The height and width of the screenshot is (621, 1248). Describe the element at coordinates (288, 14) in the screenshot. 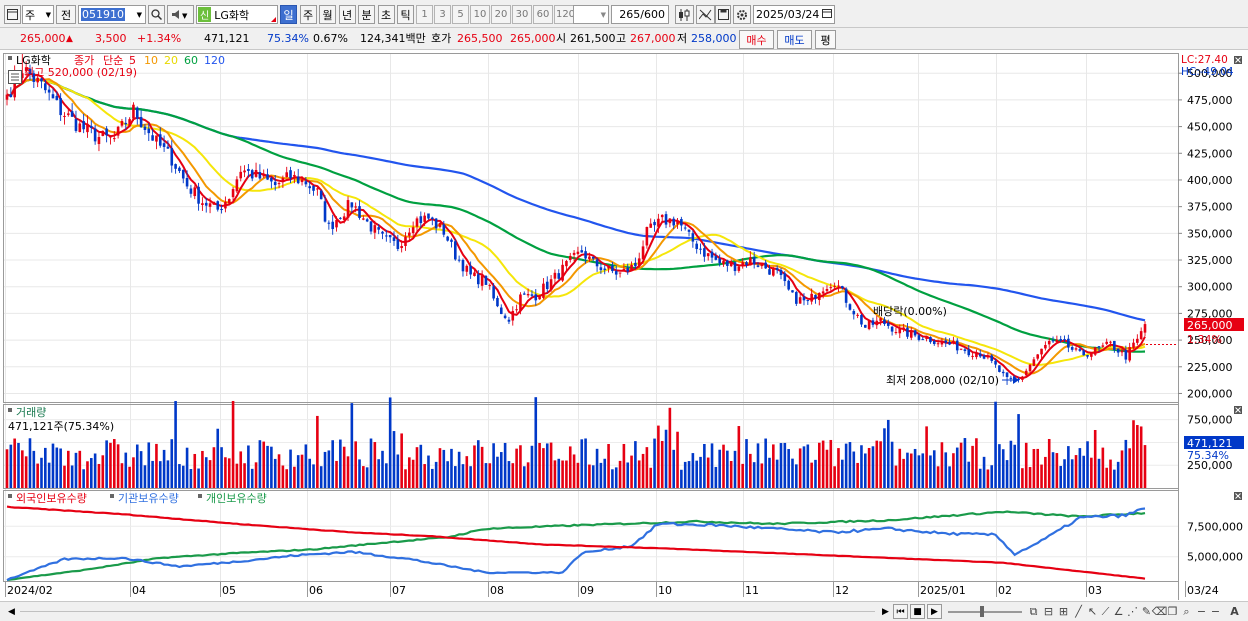

I see `period-tab-0: 일` at that location.